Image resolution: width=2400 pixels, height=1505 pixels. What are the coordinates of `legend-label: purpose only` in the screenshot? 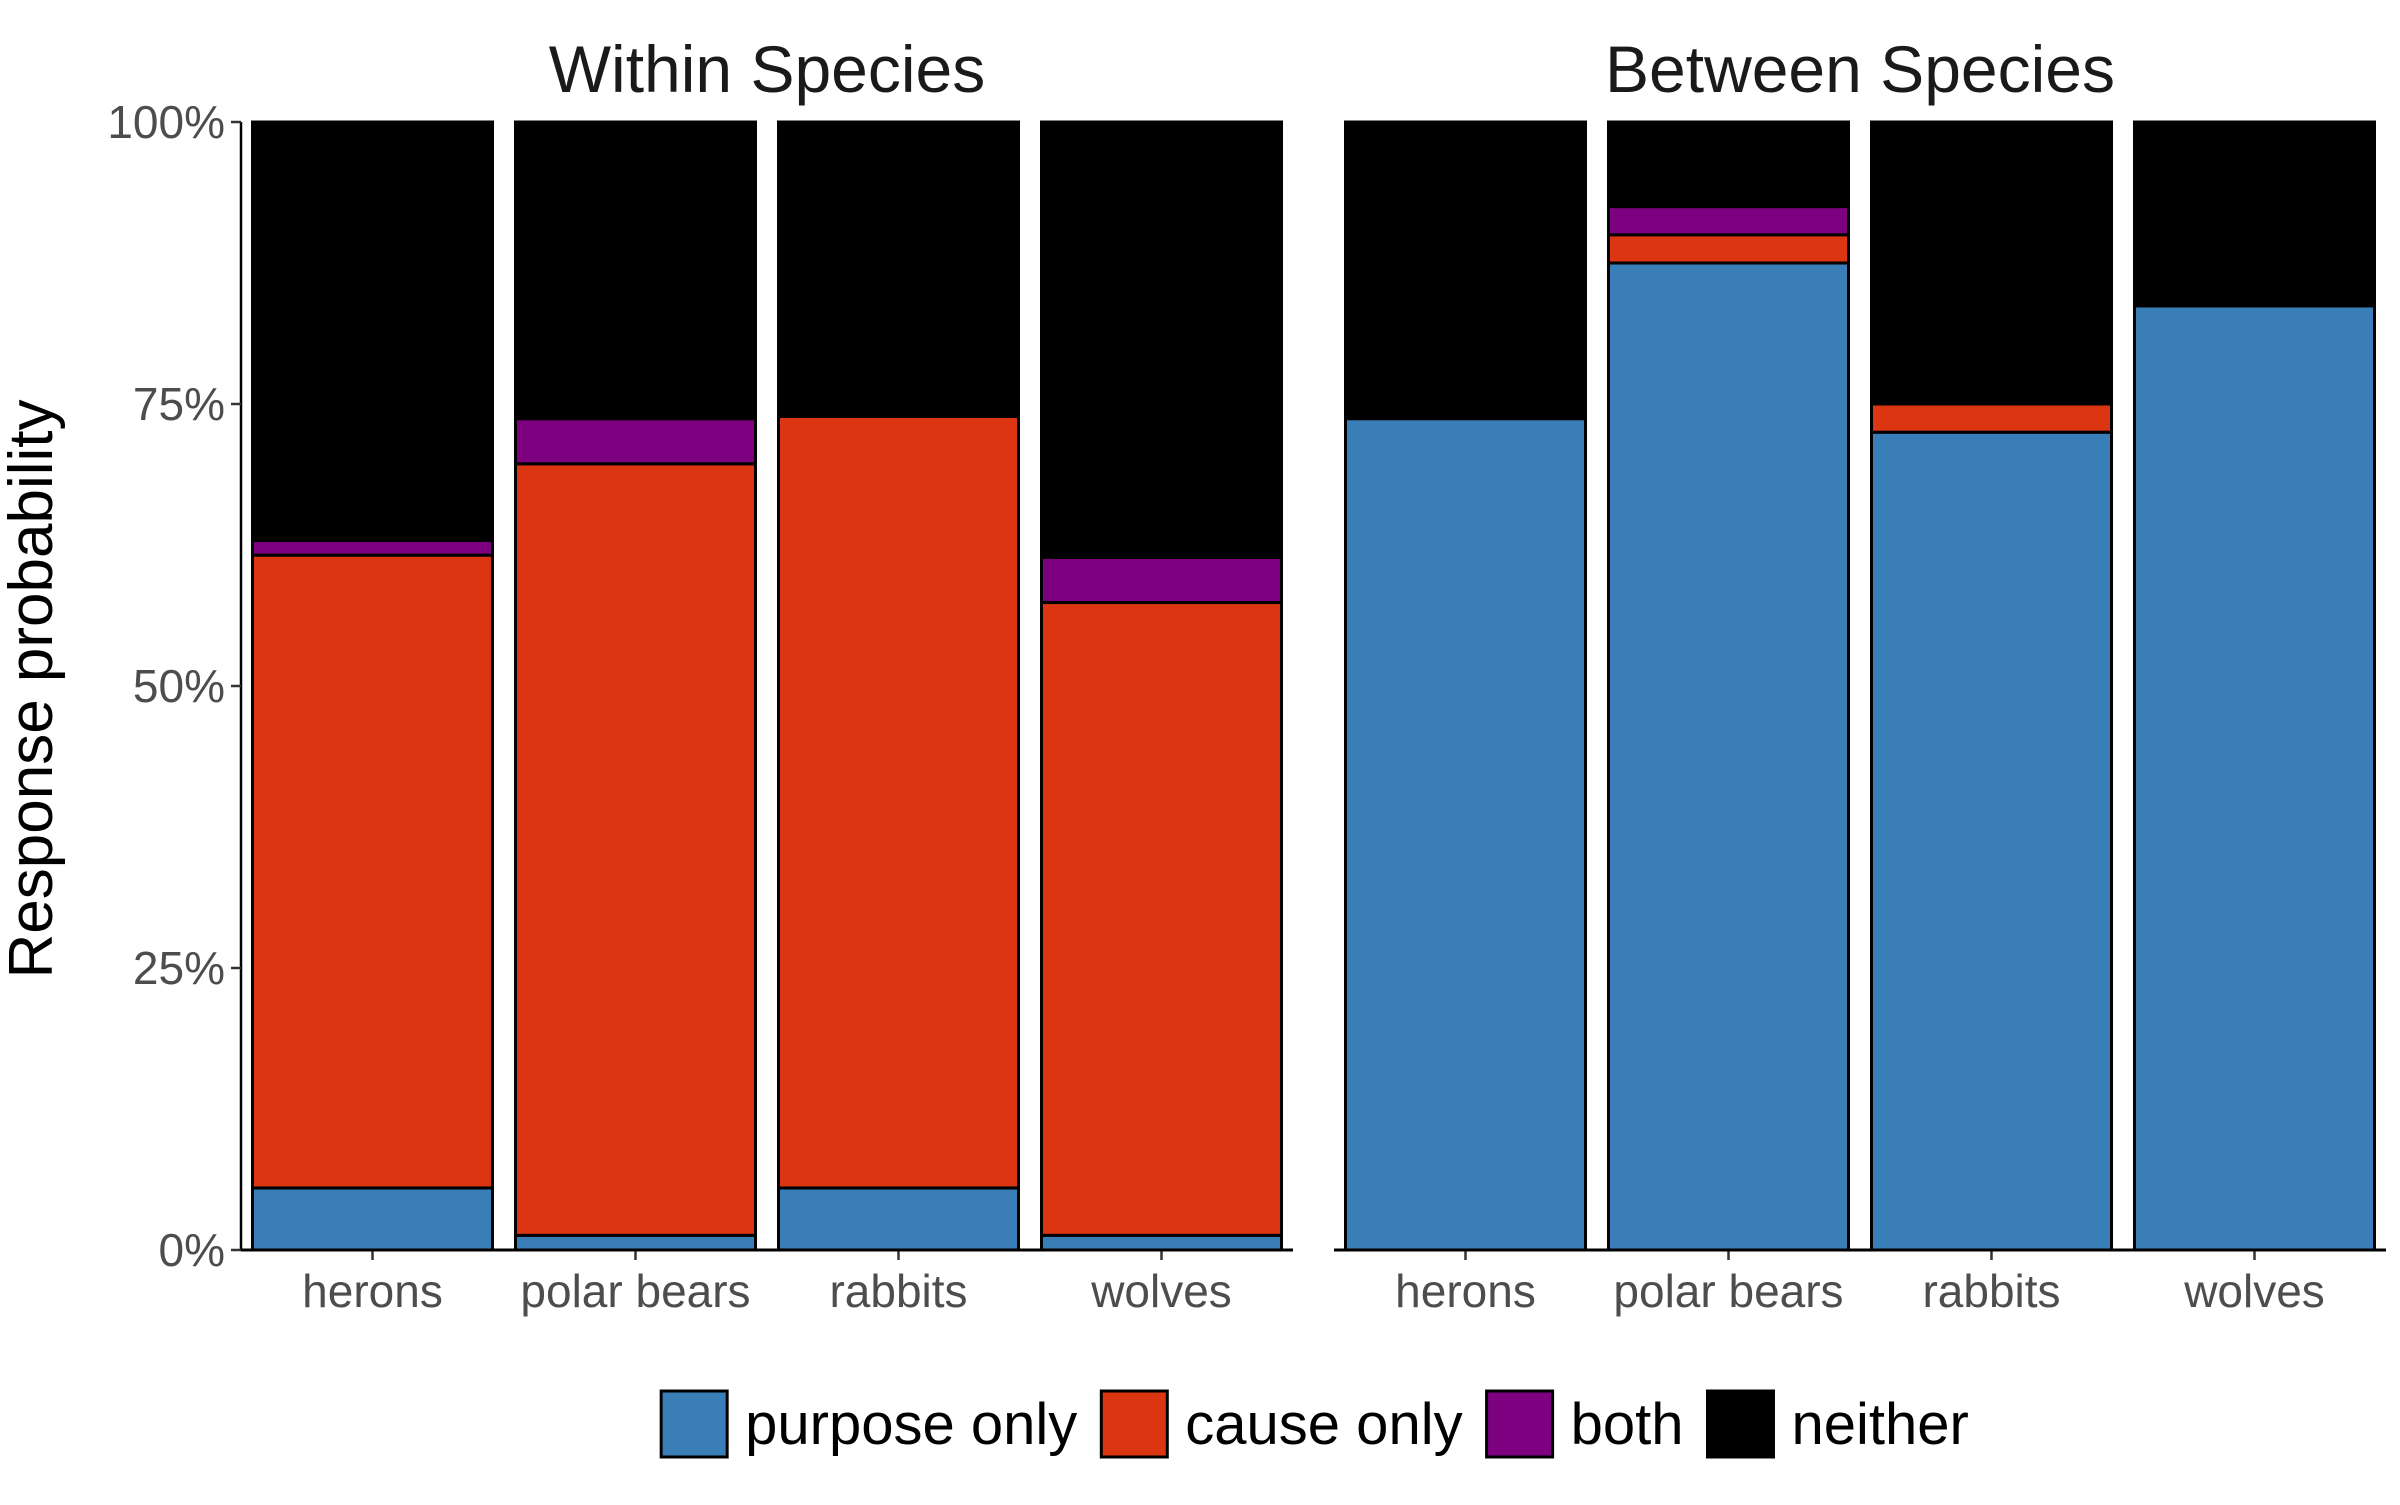 It's located at (911, 1424).